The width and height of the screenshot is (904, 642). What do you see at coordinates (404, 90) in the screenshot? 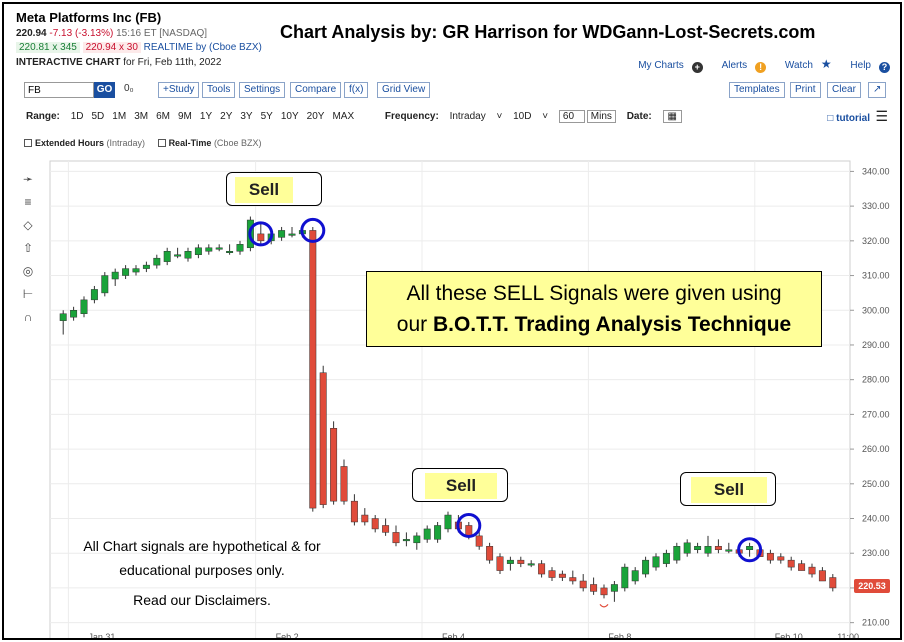
I see `grid-view-button: Grid View` at bounding box center [404, 90].